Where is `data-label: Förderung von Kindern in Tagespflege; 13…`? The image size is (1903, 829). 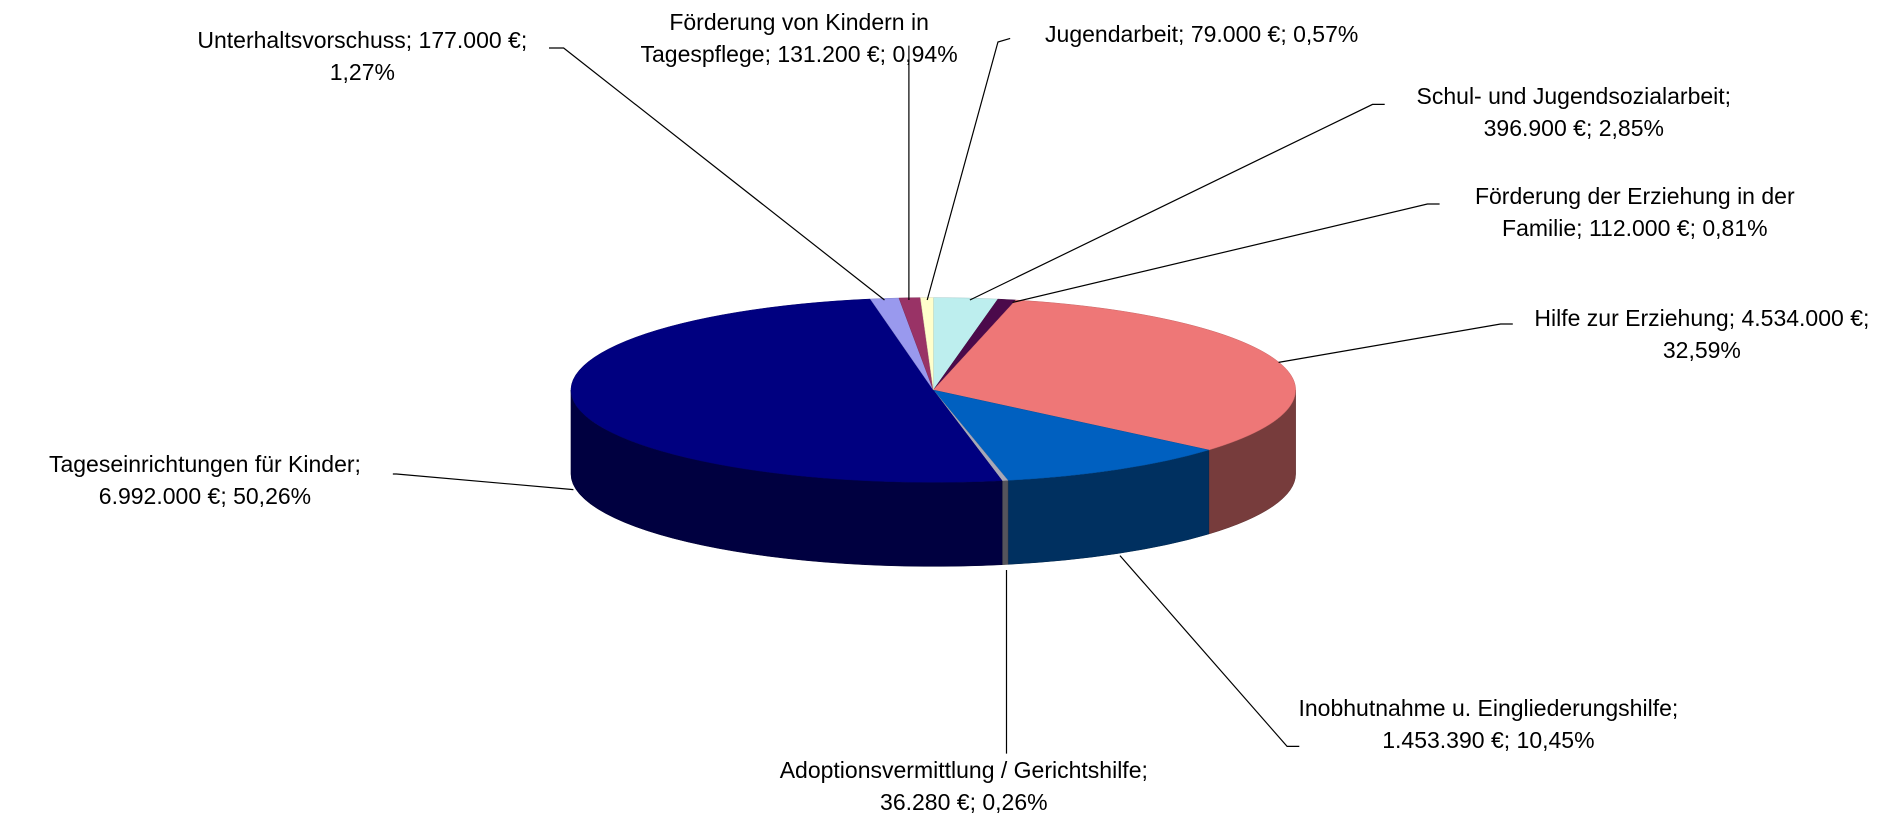
data-label: Förderung von Kindern in Tagespflege; 13… is located at coordinates (799, 38).